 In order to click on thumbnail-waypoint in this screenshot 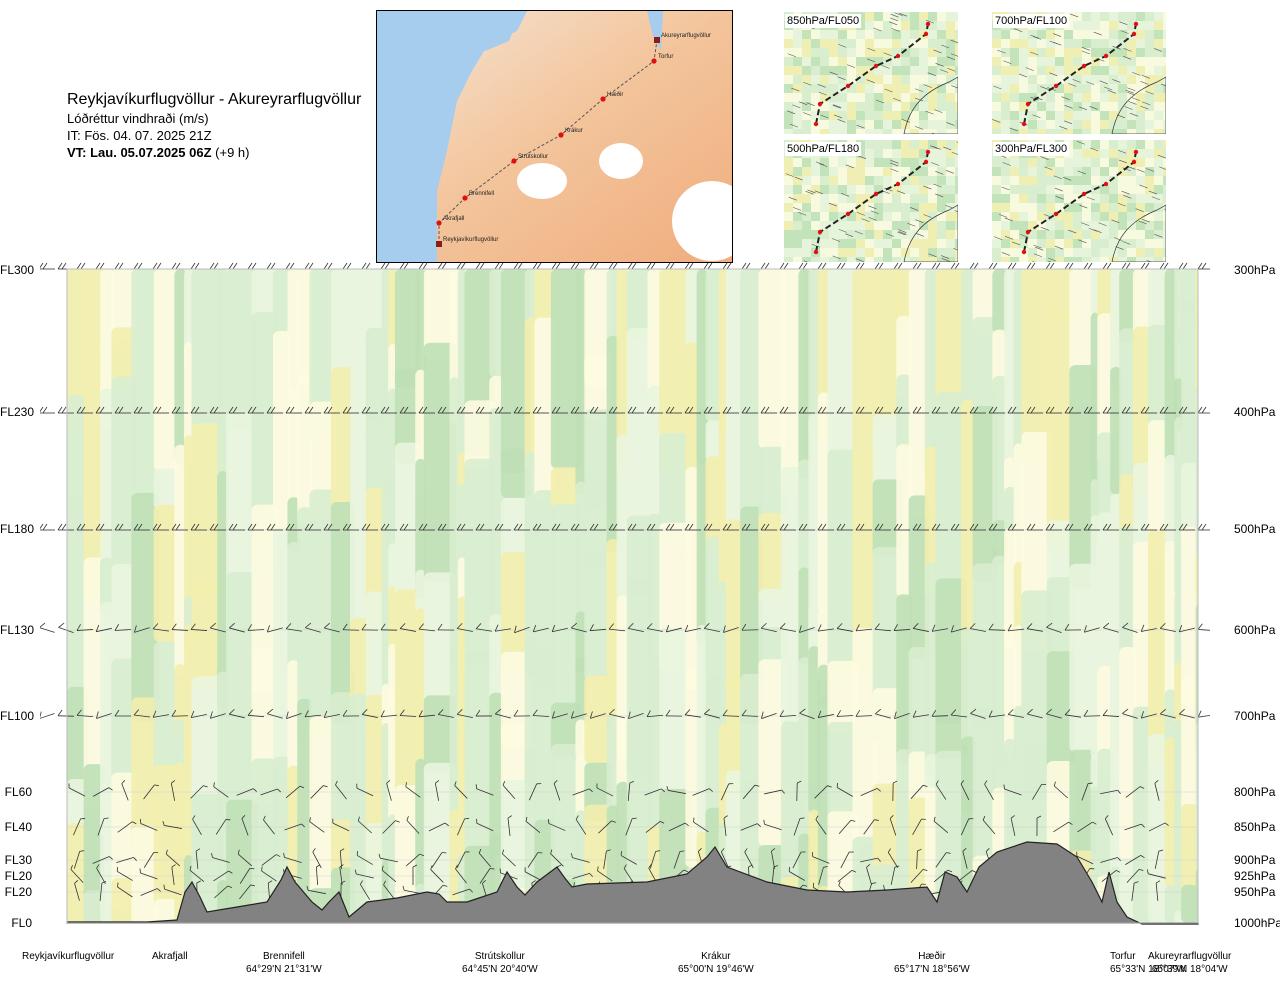, I will do `click(1056, 86)`.